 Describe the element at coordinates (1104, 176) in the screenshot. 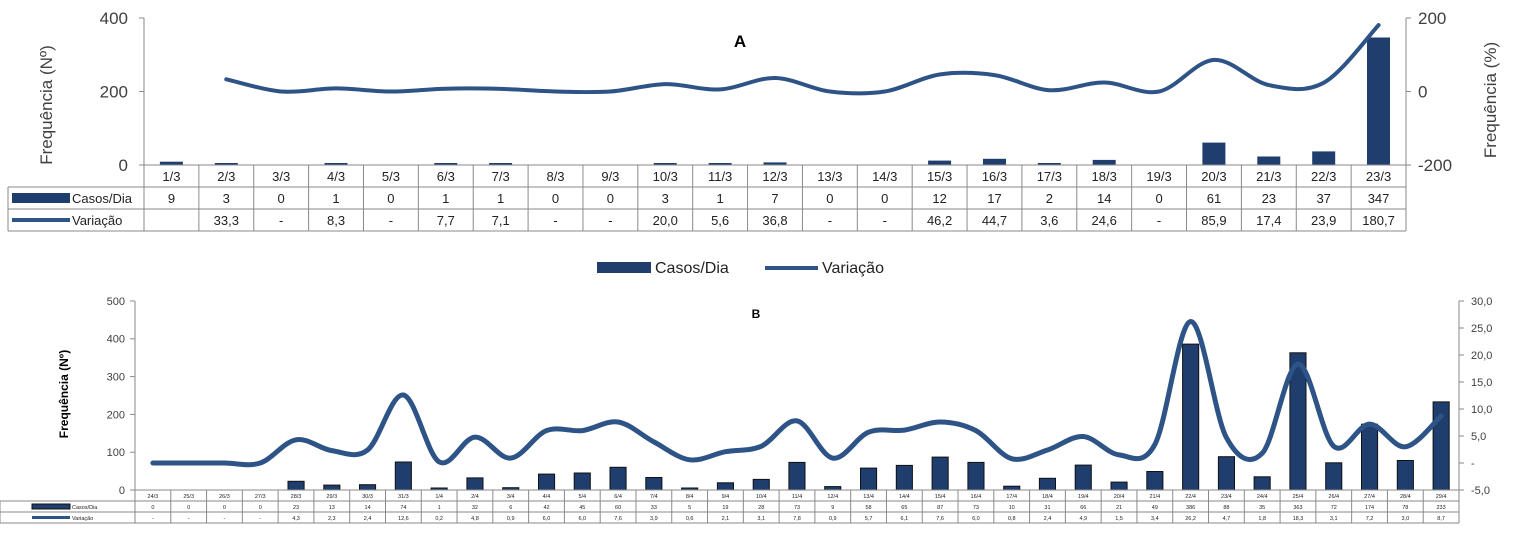

I see `category-label: 18/3` at that location.